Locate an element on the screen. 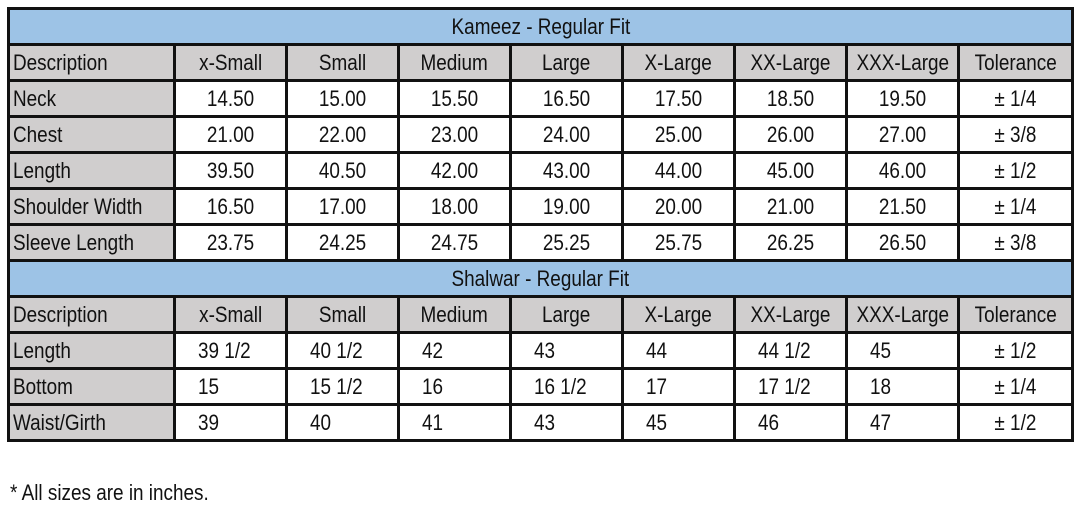 The height and width of the screenshot is (512, 1076). measurement-cell: 40.50 is located at coordinates (342, 170).